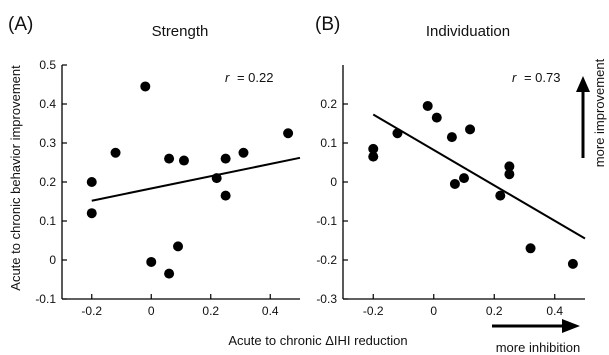 The image size is (609, 355). What do you see at coordinates (333, 182) in the screenshot?
I see `panel-b-y-tick-label: 0` at bounding box center [333, 182].